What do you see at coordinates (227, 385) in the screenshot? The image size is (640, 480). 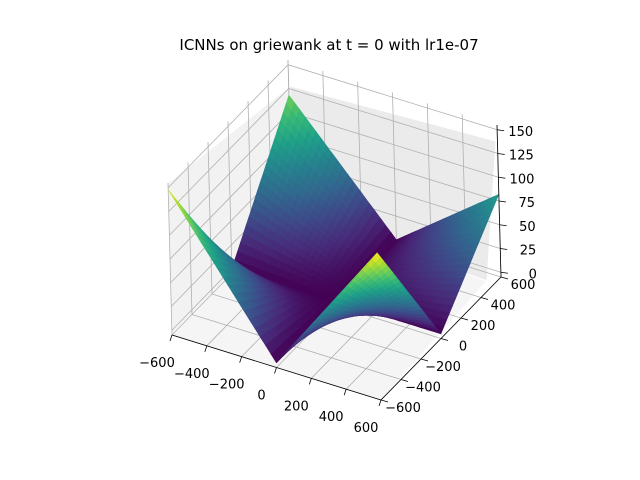 I see `x-tick-label: −200` at bounding box center [227, 385].